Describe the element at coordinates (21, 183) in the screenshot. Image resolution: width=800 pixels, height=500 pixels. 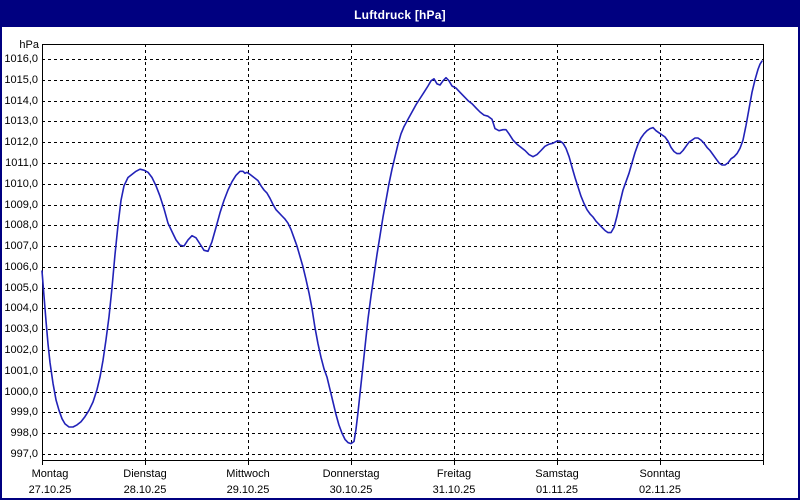
I see `y-tick-label: 1010,0` at that location.